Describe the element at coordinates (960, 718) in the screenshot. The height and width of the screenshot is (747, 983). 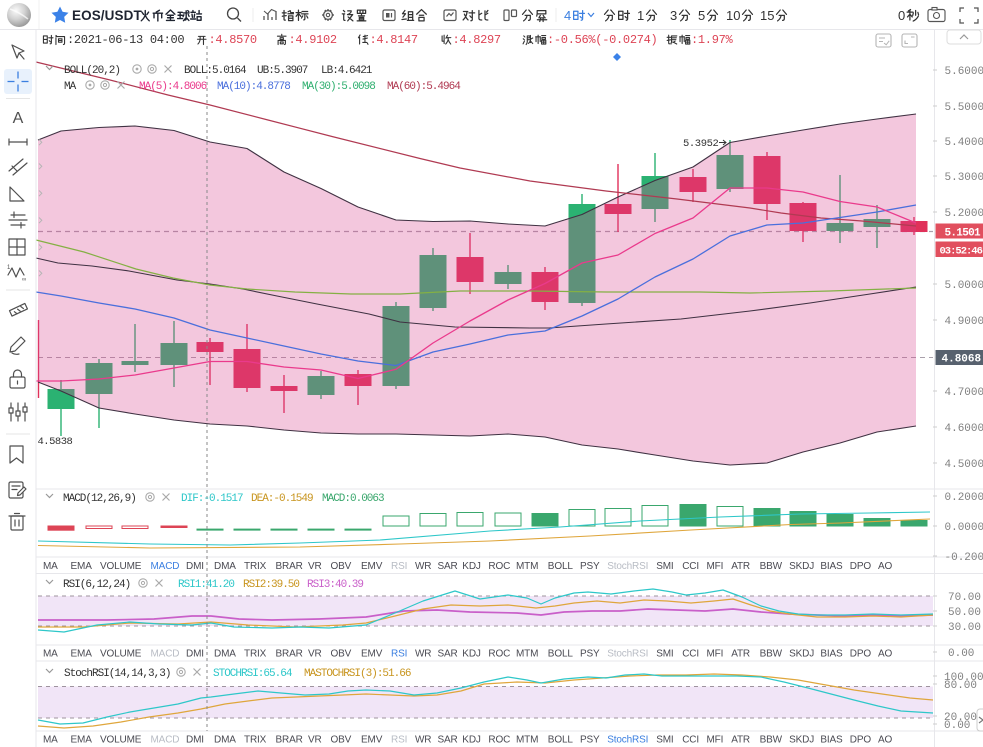
I see `svg-text: 20.00` at that location.